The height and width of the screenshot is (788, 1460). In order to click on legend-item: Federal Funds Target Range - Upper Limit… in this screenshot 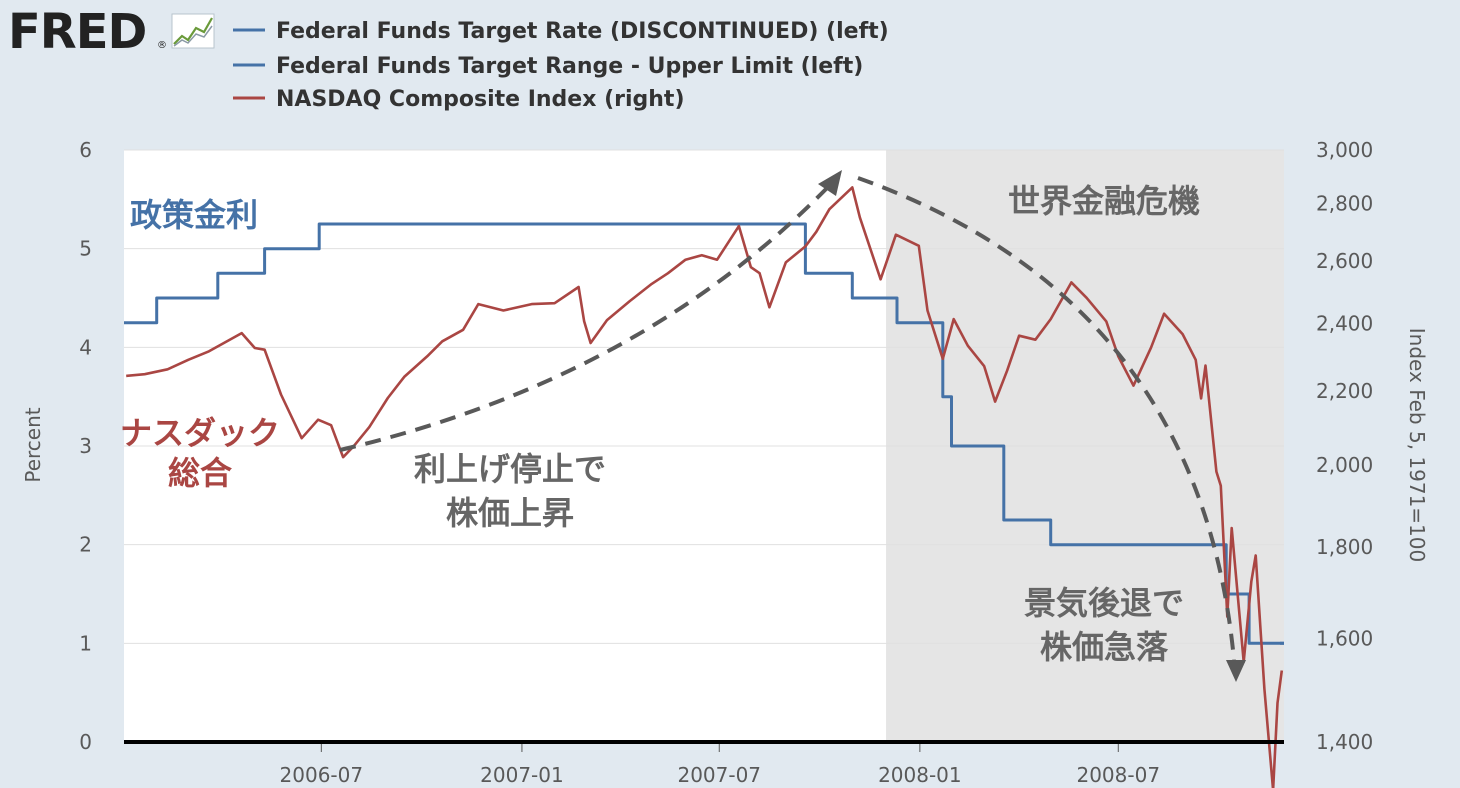, I will do `click(548, 66)`.